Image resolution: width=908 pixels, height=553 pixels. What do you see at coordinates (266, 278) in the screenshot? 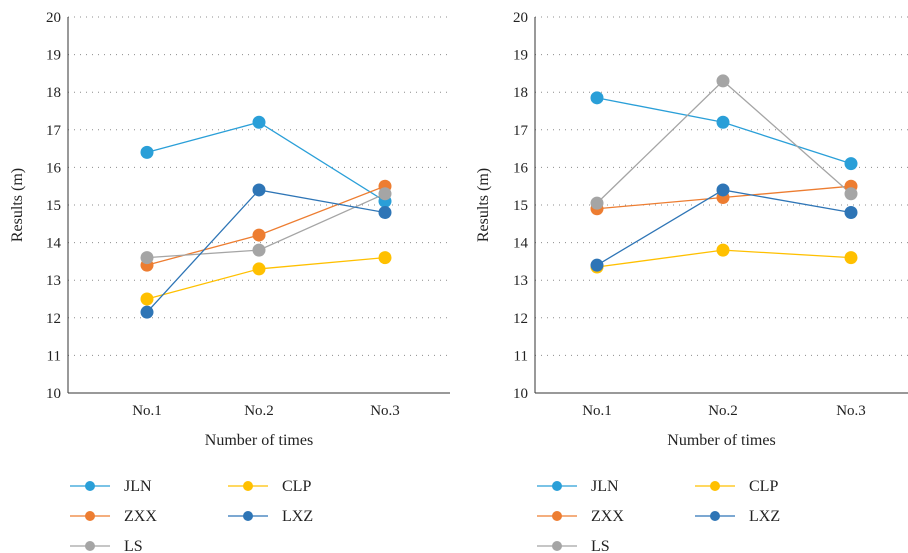
I see `series-line-clp` at bounding box center [266, 278].